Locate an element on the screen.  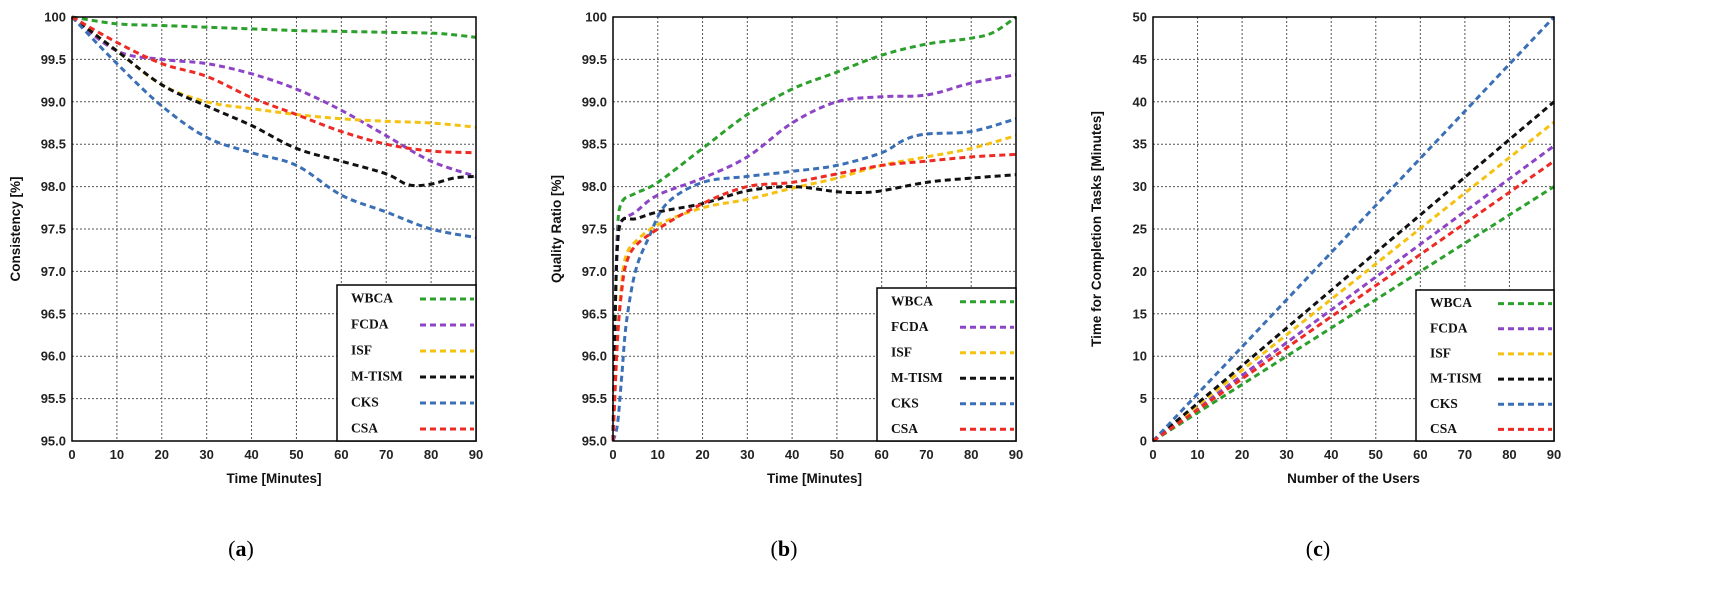
y-tick-label: 98.5 is located at coordinates (53, 144).